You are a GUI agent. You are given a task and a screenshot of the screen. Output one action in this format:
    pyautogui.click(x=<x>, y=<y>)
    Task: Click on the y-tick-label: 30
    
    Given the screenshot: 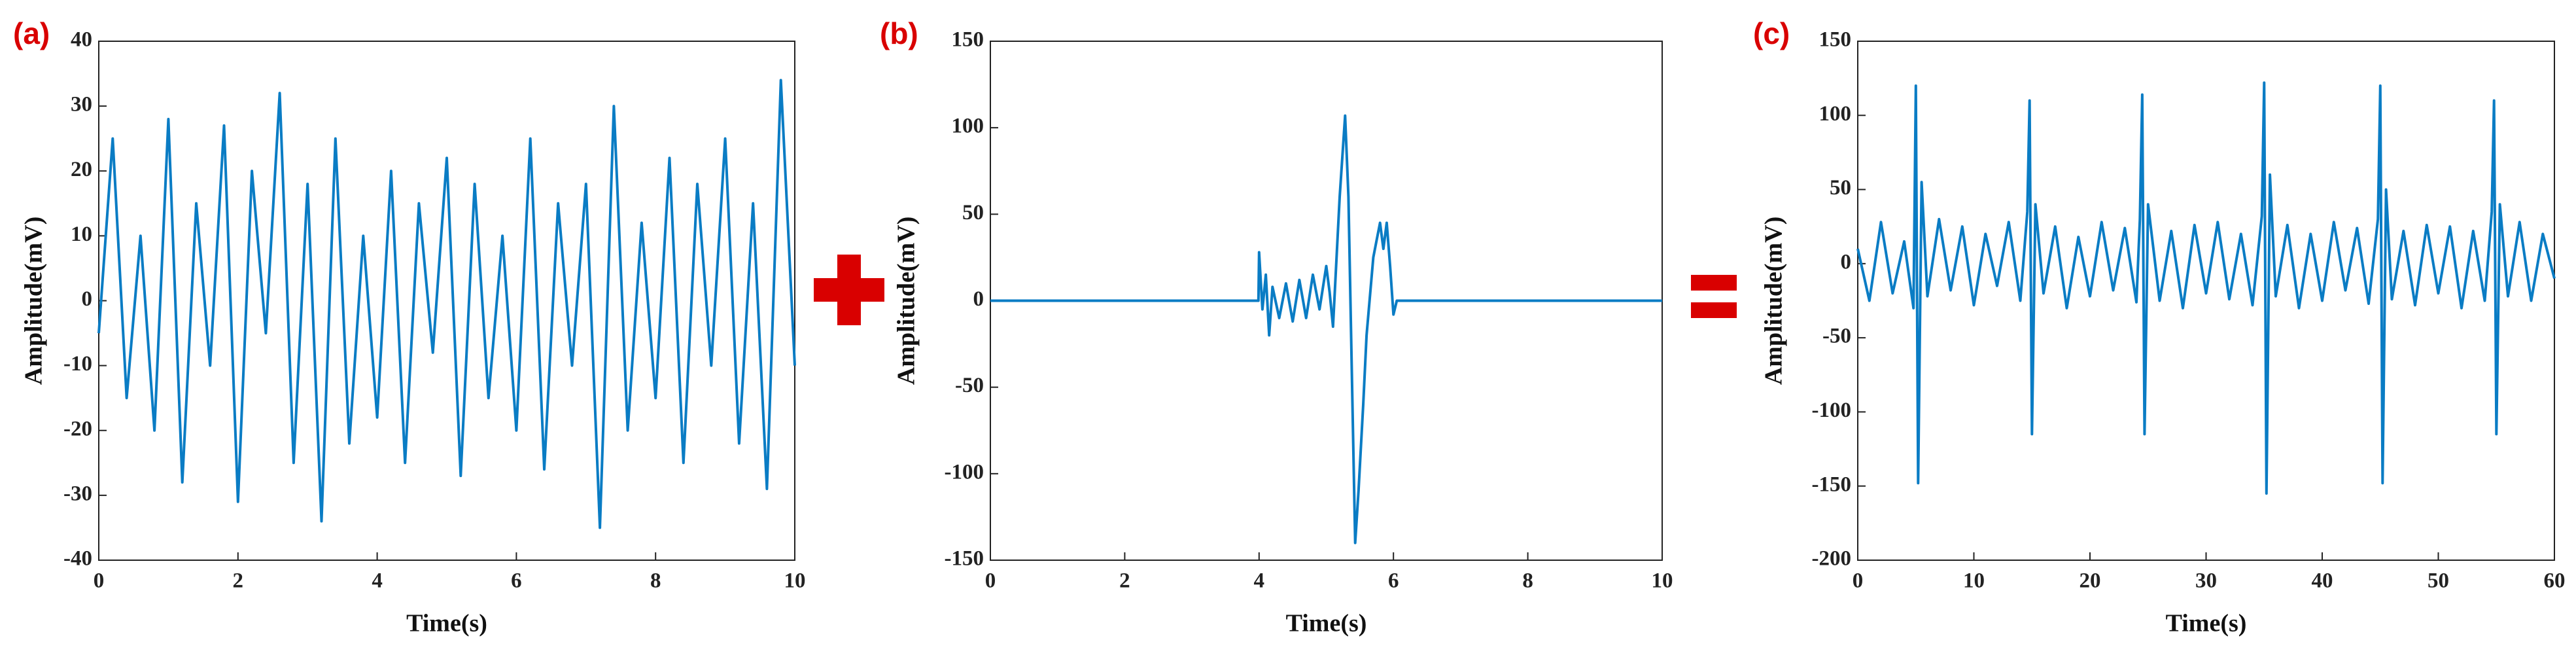 What is the action you would take?
    pyautogui.click(x=81, y=105)
    